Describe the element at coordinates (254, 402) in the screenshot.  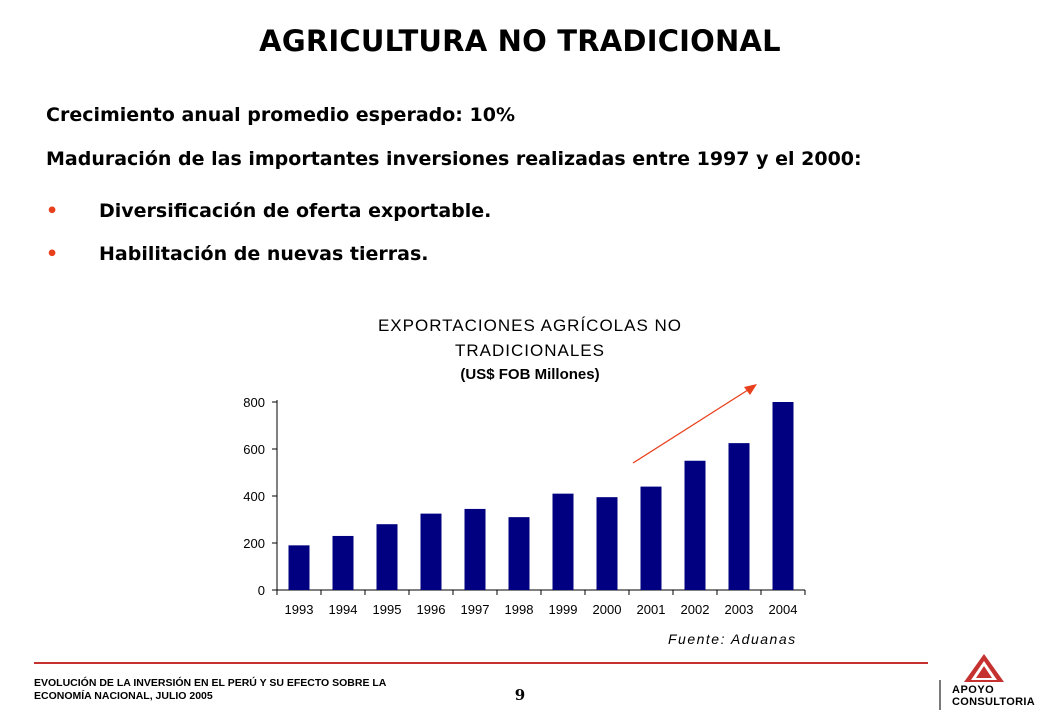
I see `y-tick-label: 800` at that location.